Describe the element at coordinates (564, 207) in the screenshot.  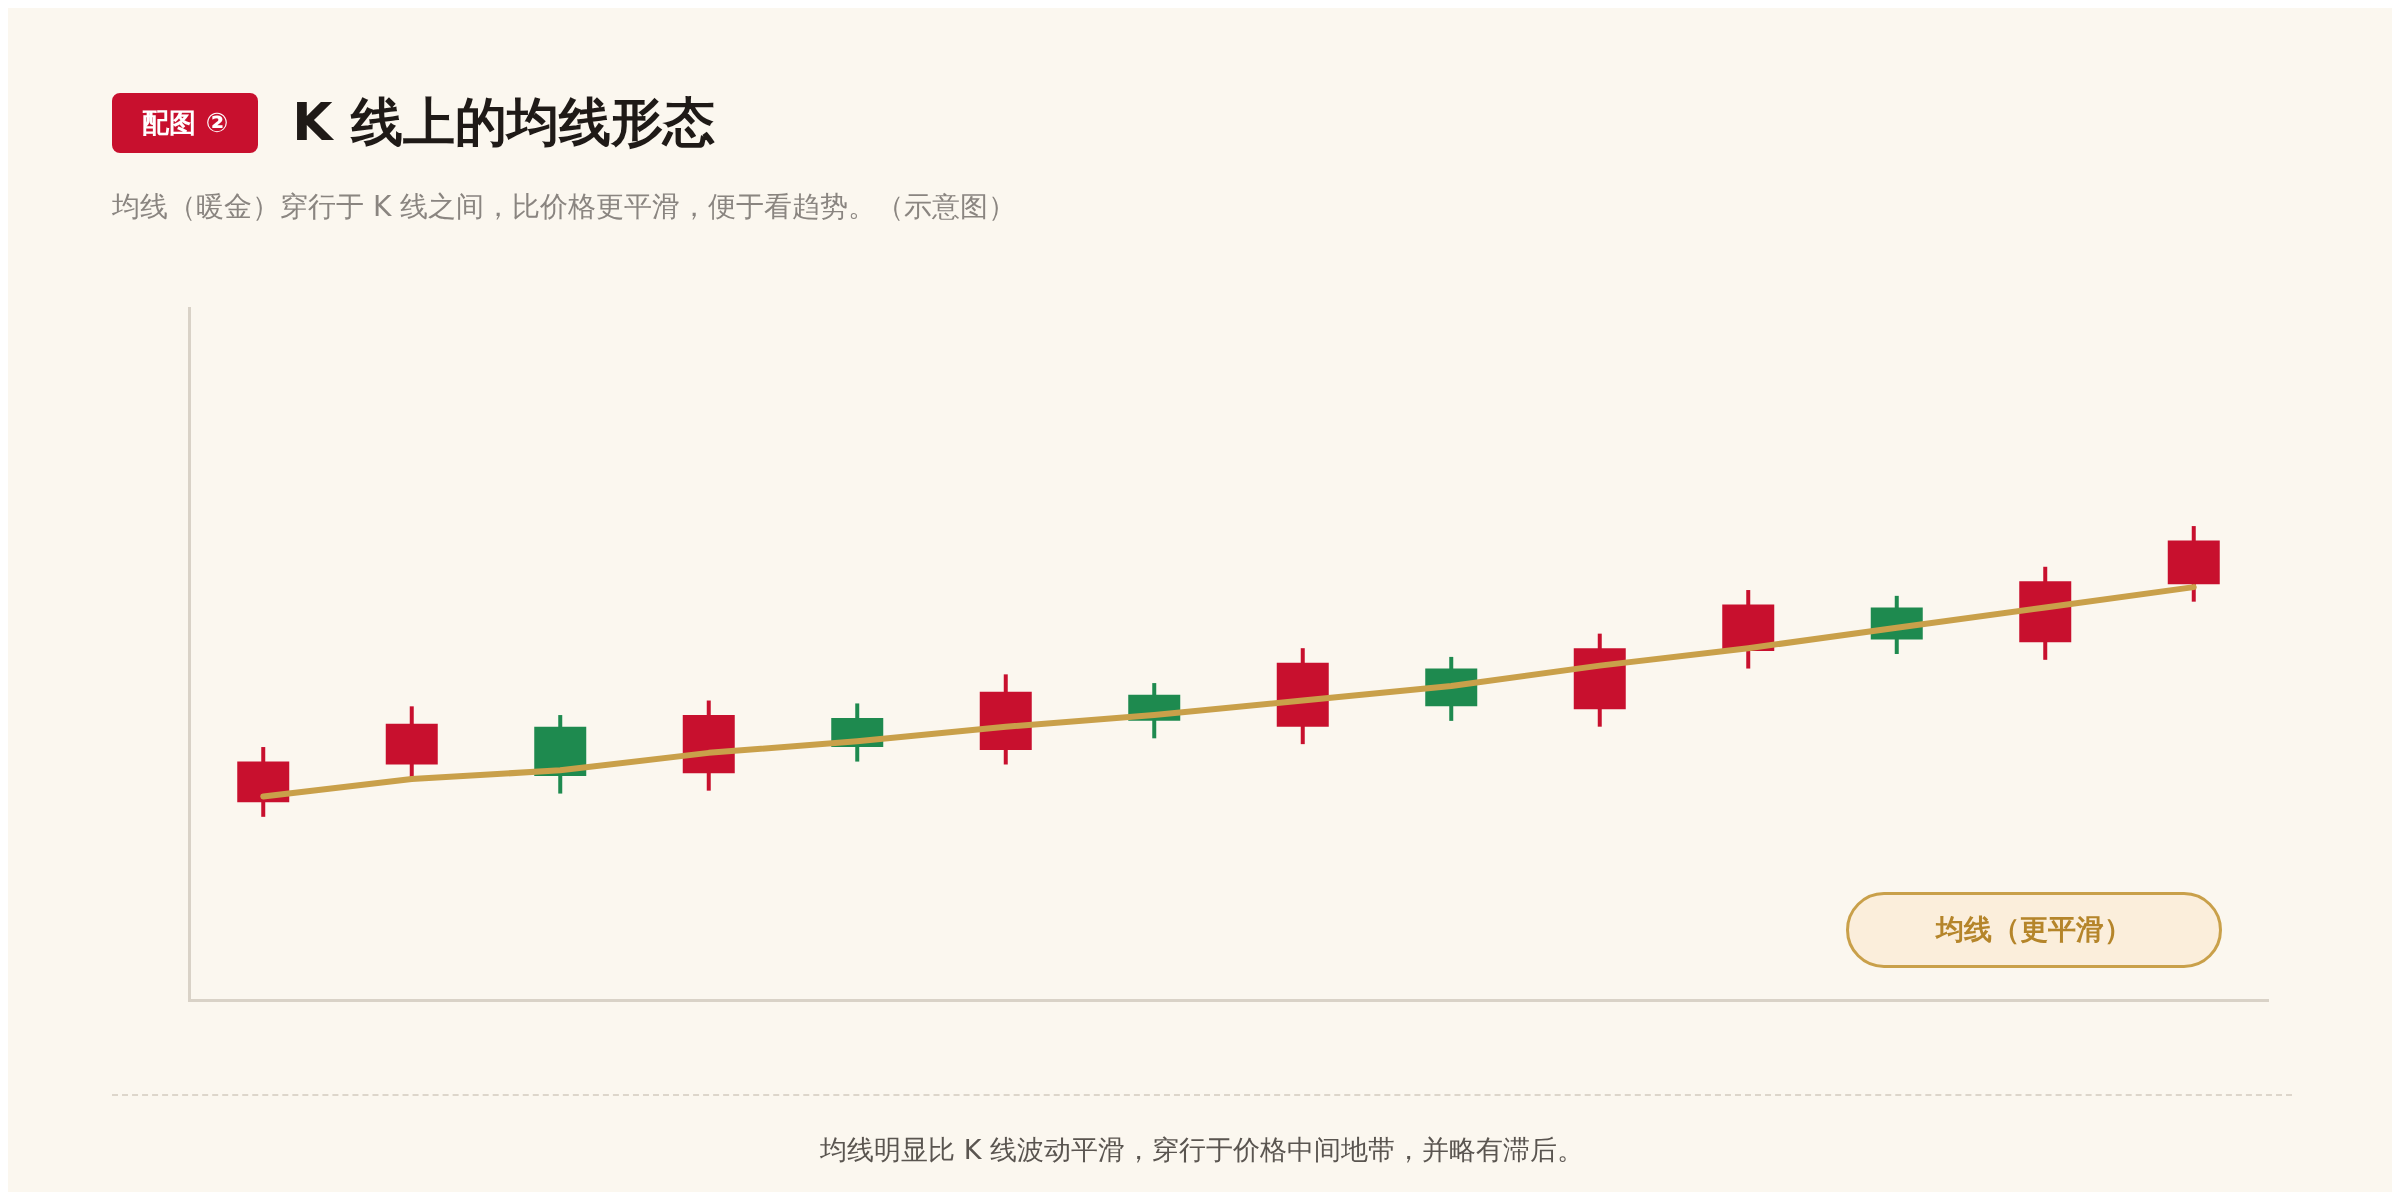
I see `chart-subtitle: 均线（暖金）穿行于 K 线之间，比价格更平滑，便于看趋势。（示意图）` at that location.